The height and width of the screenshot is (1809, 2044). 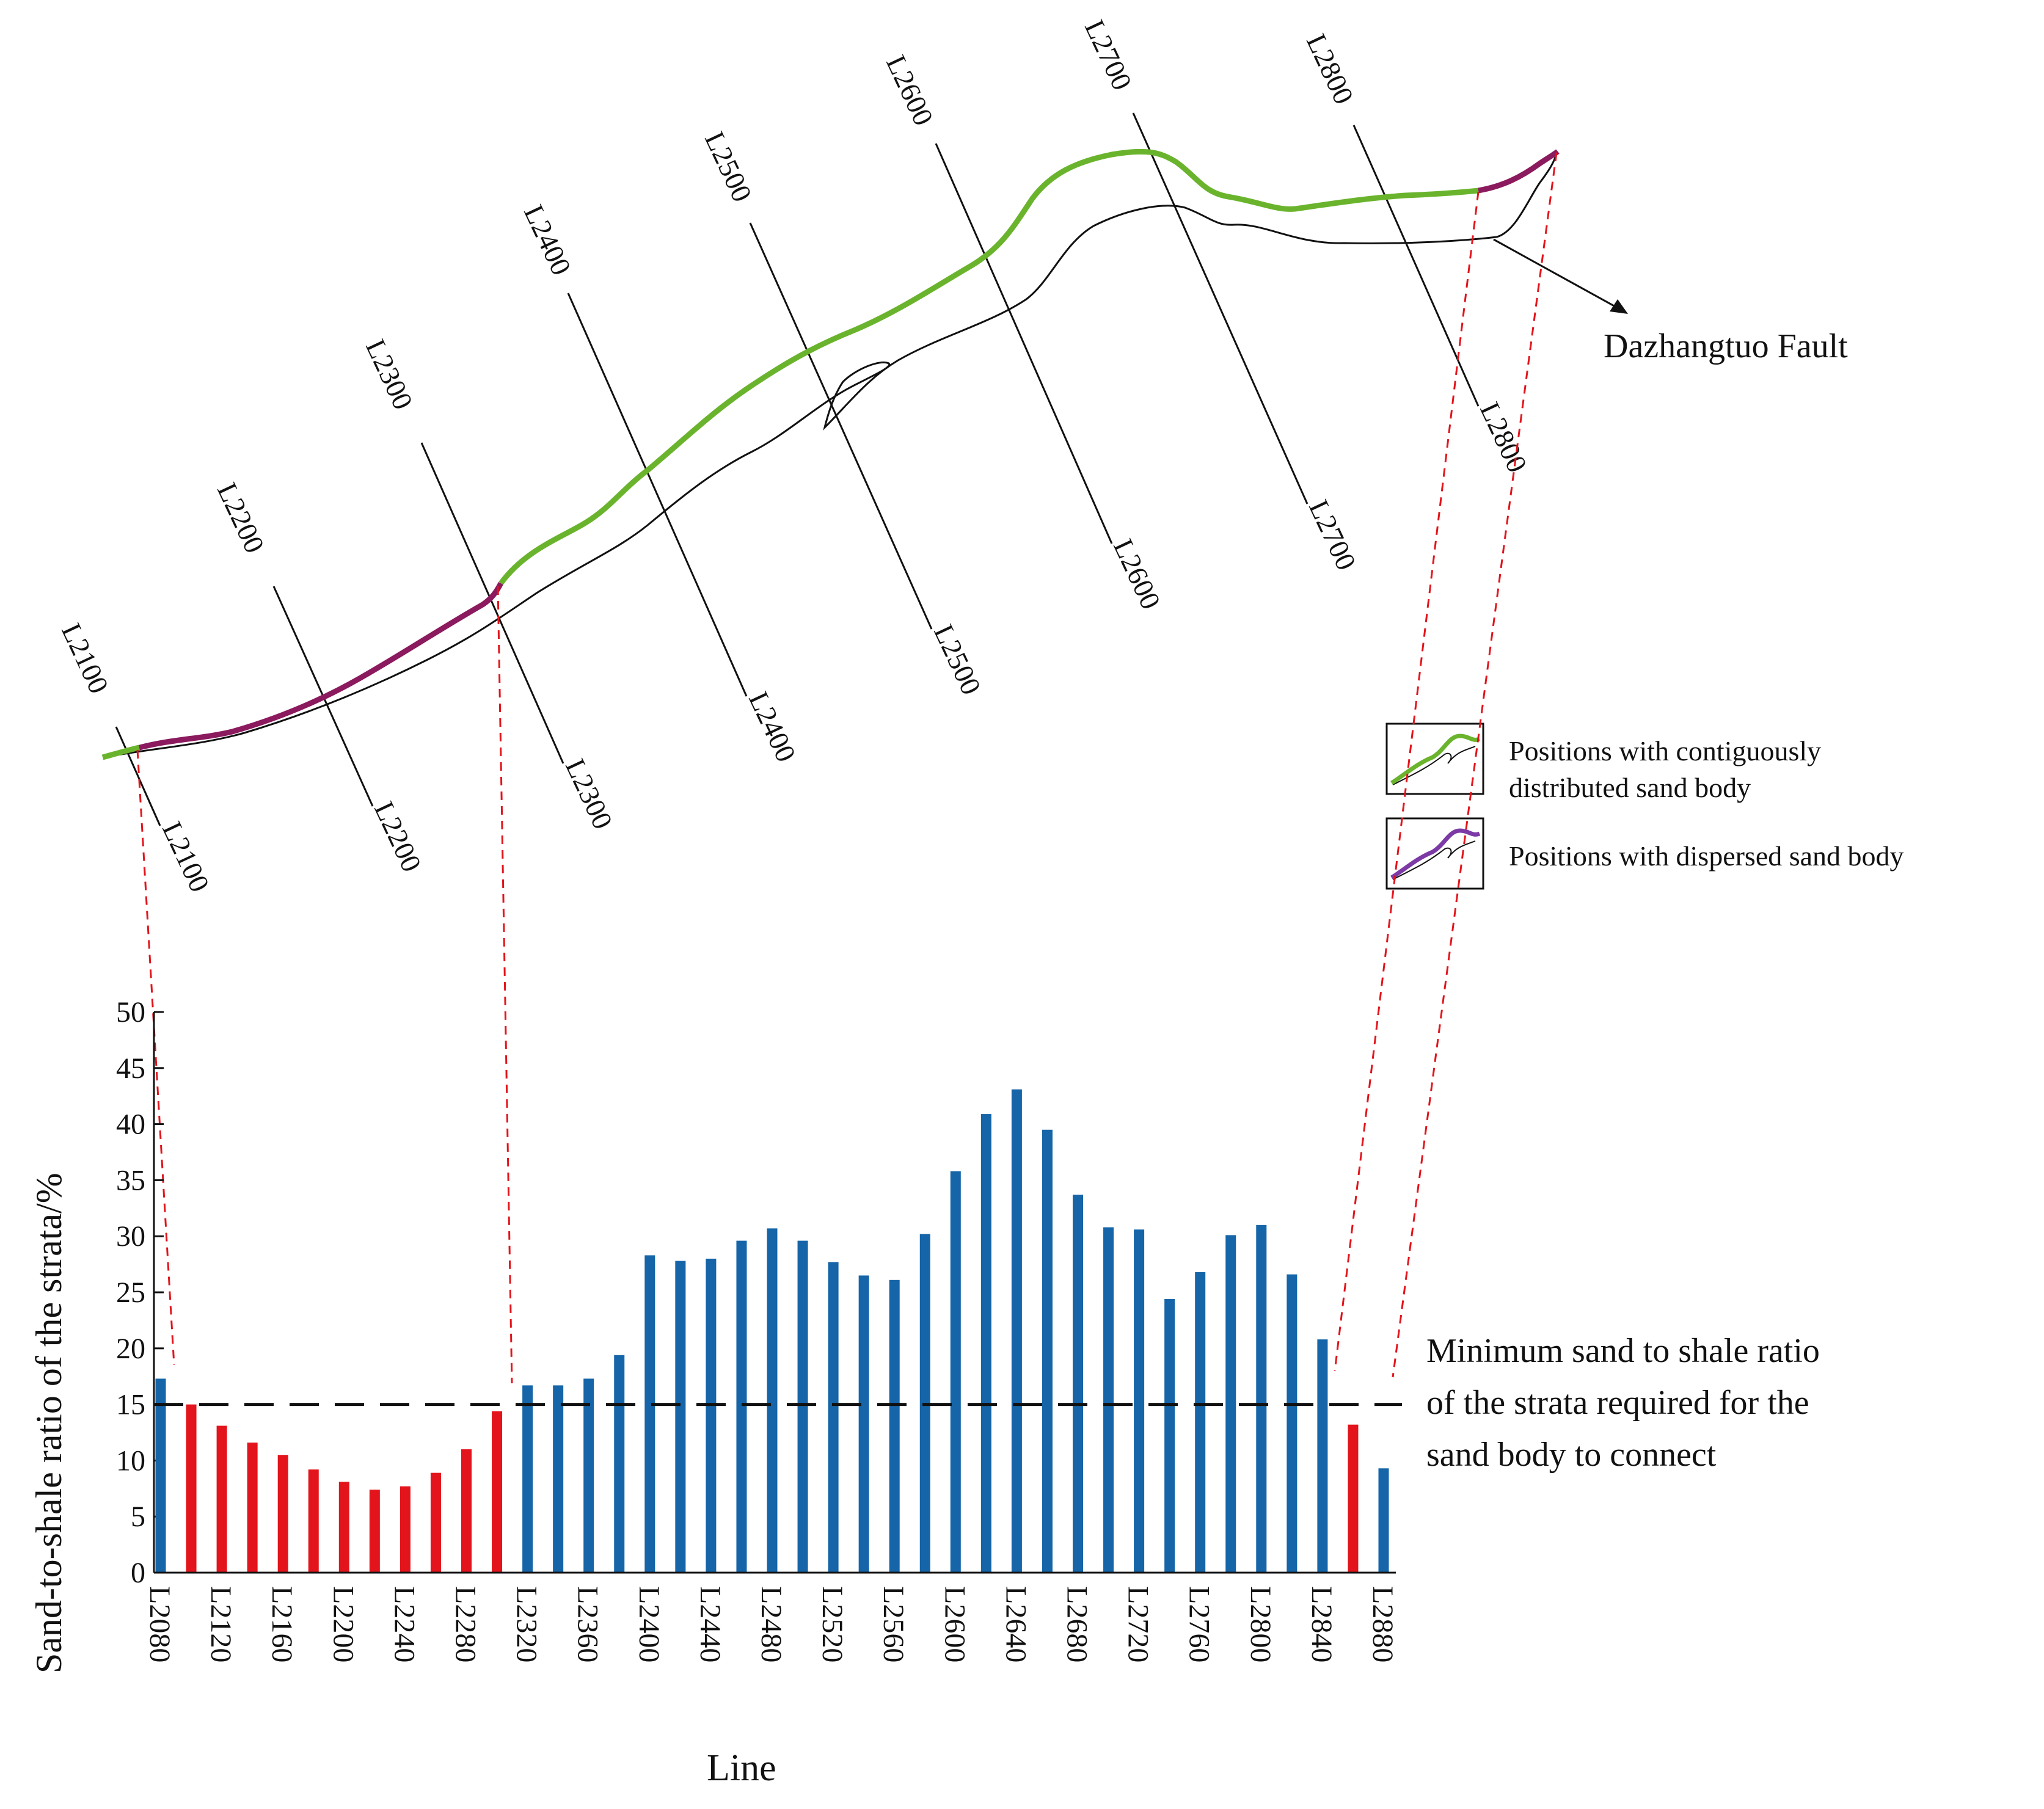 I want to click on bar-l2140, so click(x=253, y=1508).